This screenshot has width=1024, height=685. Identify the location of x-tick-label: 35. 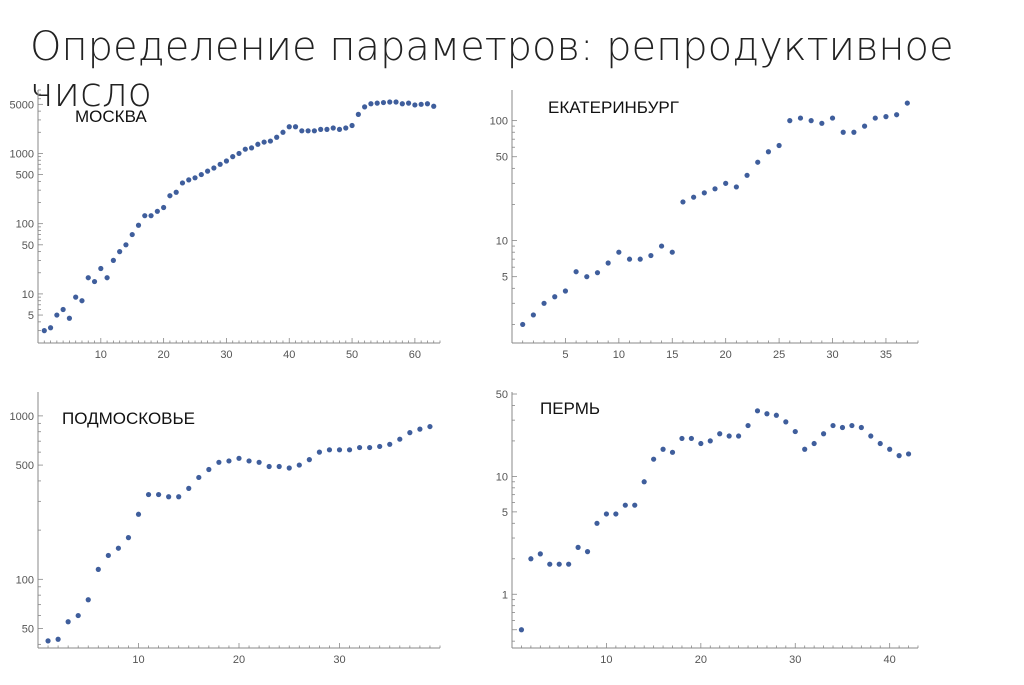
(886, 355).